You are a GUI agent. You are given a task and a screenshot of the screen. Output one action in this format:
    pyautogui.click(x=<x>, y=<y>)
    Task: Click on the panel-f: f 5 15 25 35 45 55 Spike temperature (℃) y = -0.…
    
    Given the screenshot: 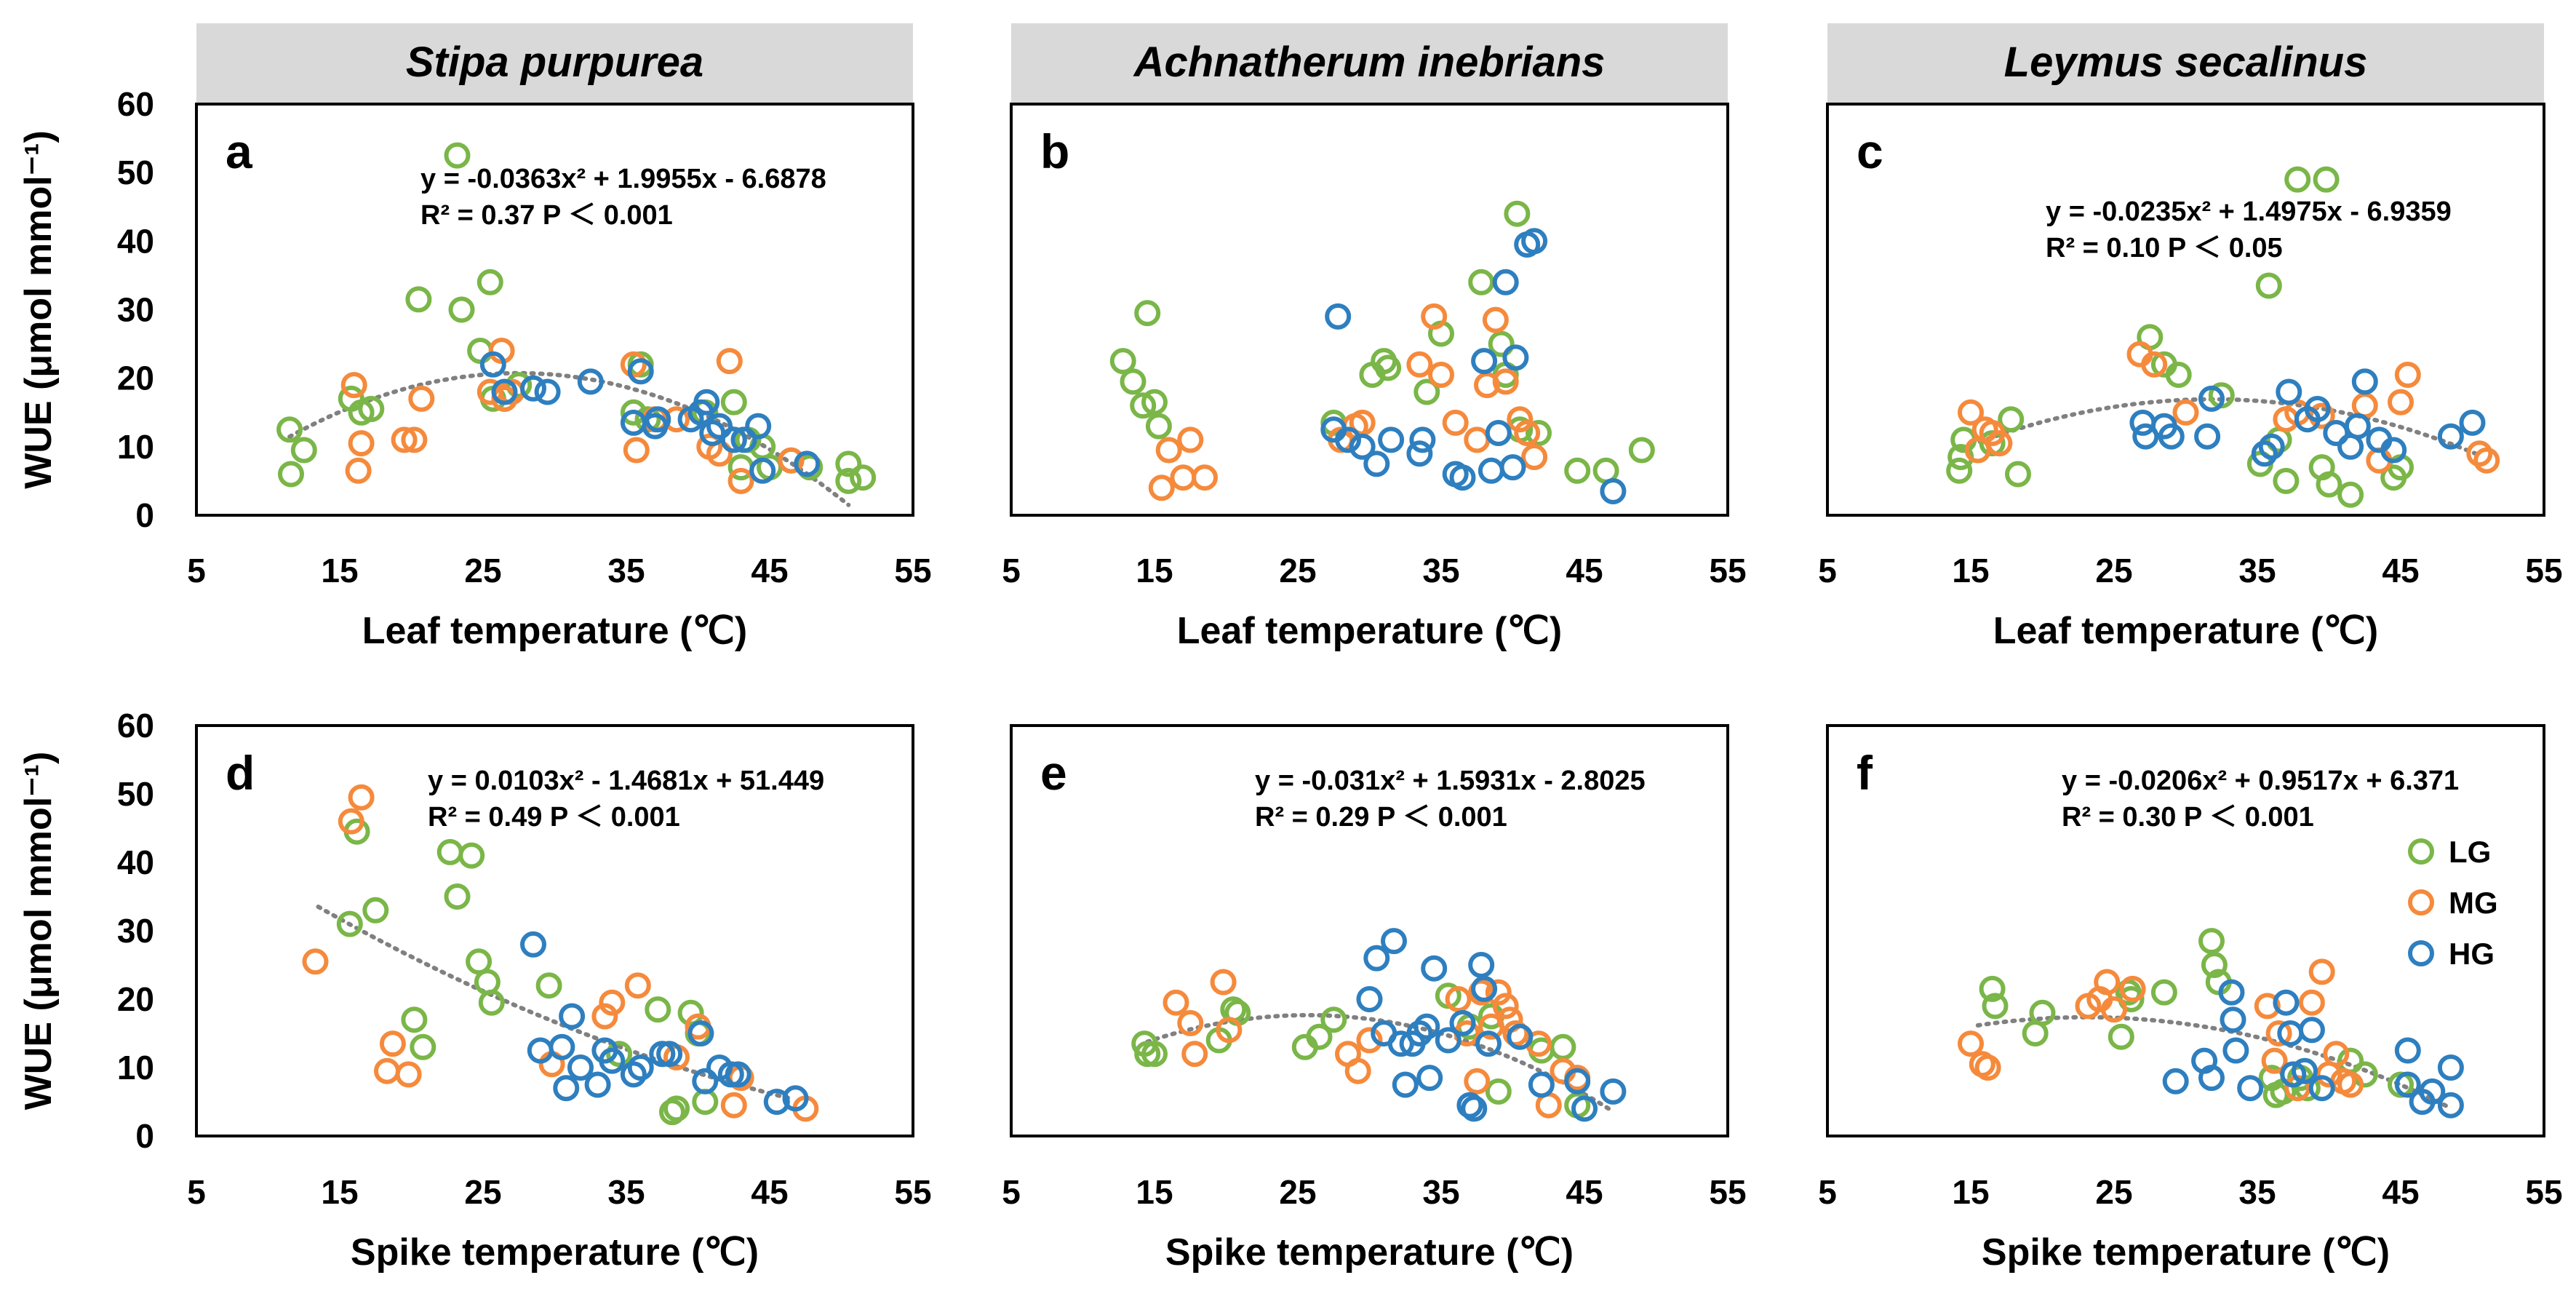 What is the action you would take?
    pyautogui.click(x=2190, y=999)
    